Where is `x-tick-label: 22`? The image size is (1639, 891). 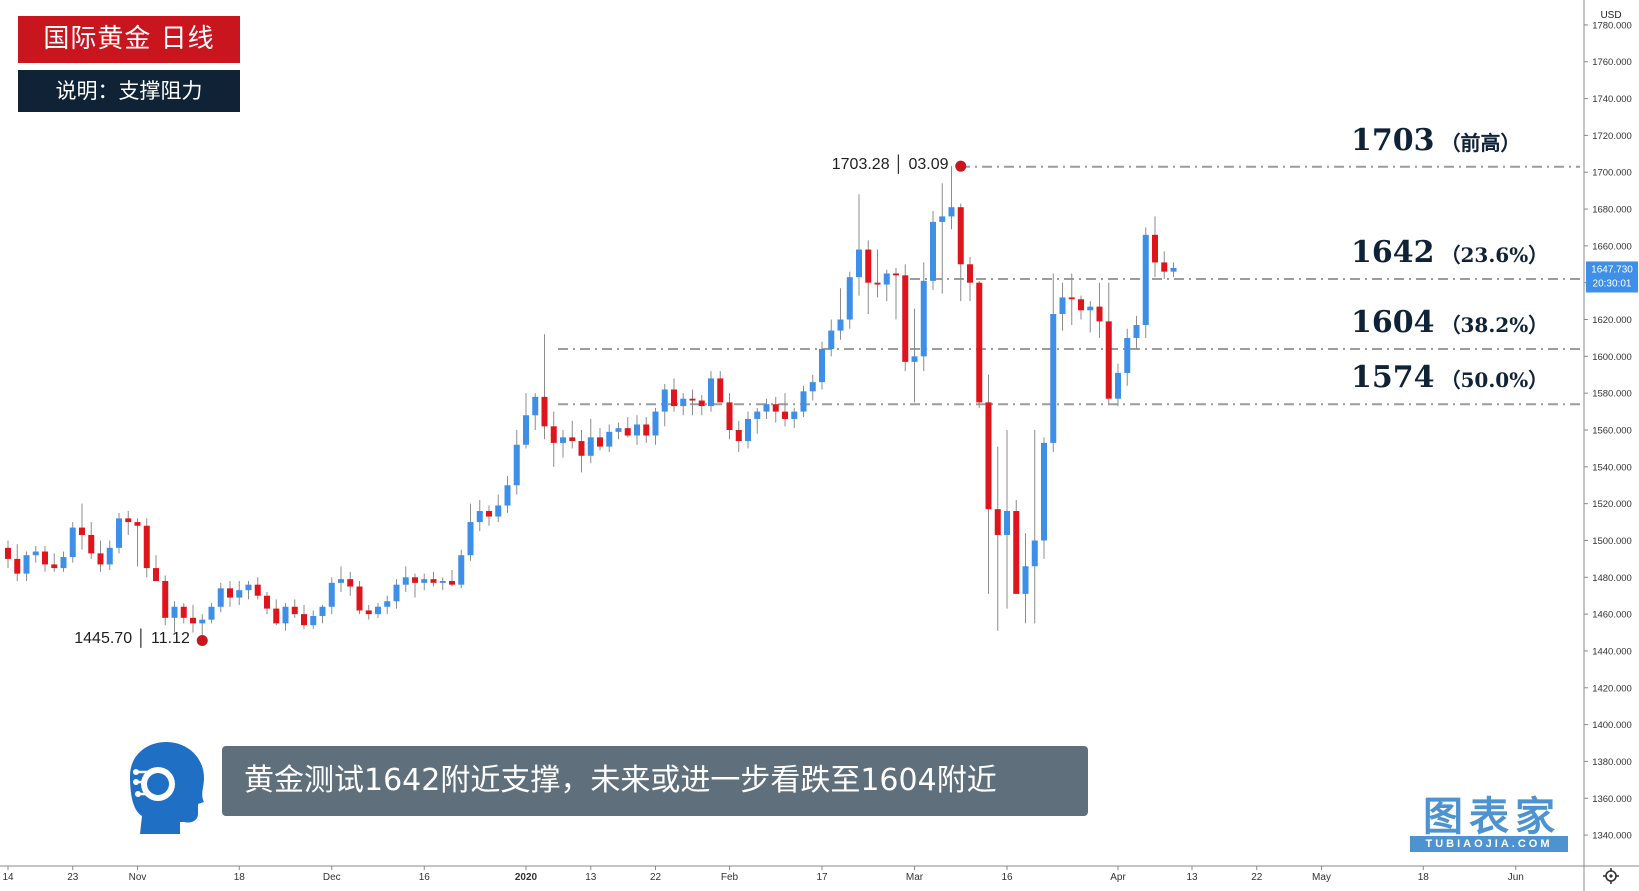
x-tick-label: 22 is located at coordinates (1257, 877).